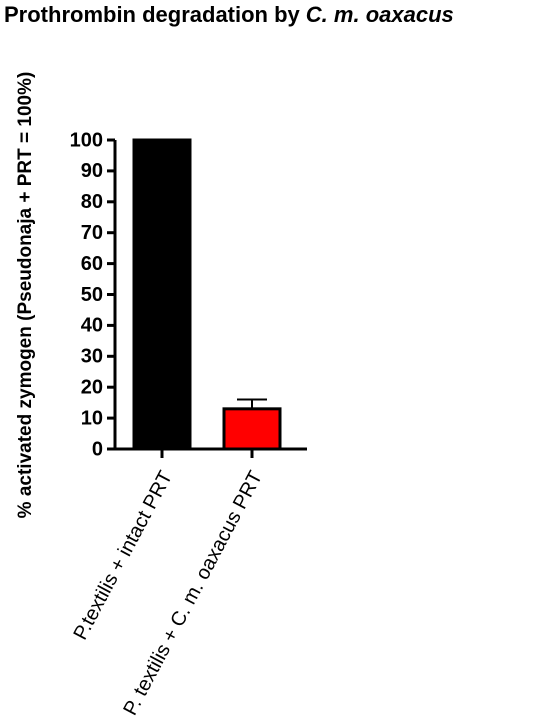  Describe the element at coordinates (92, 418) in the screenshot. I see `y-tick-label: 10` at that location.